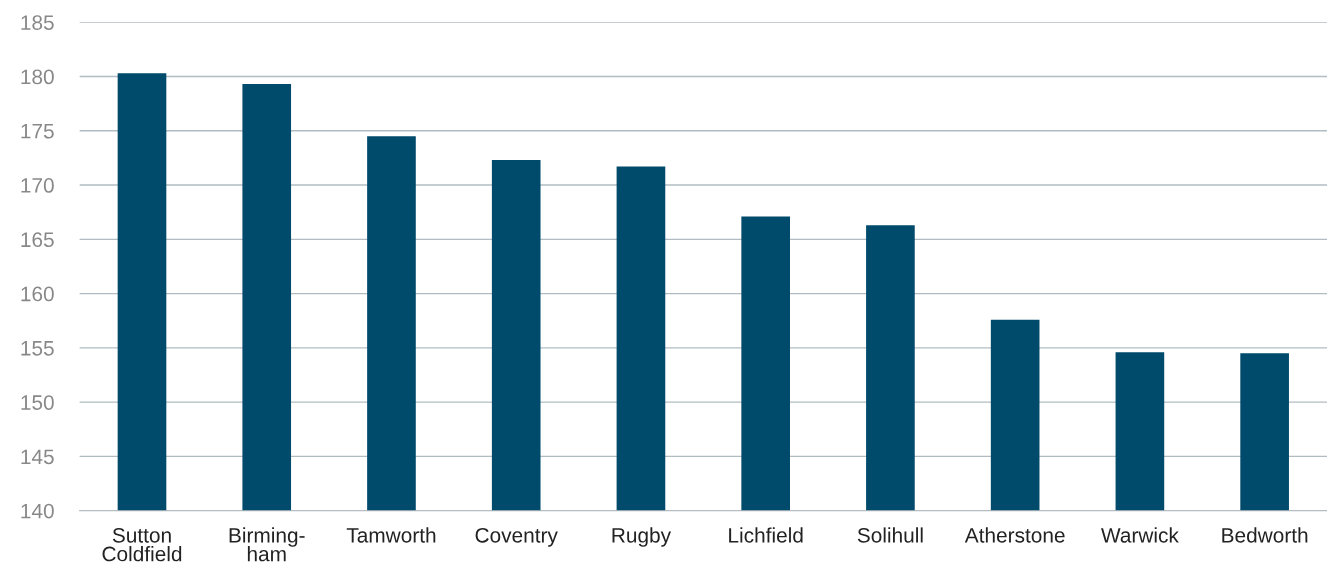  Describe the element at coordinates (1014, 535) in the screenshot. I see `x-tick-label: Atherstone` at that location.